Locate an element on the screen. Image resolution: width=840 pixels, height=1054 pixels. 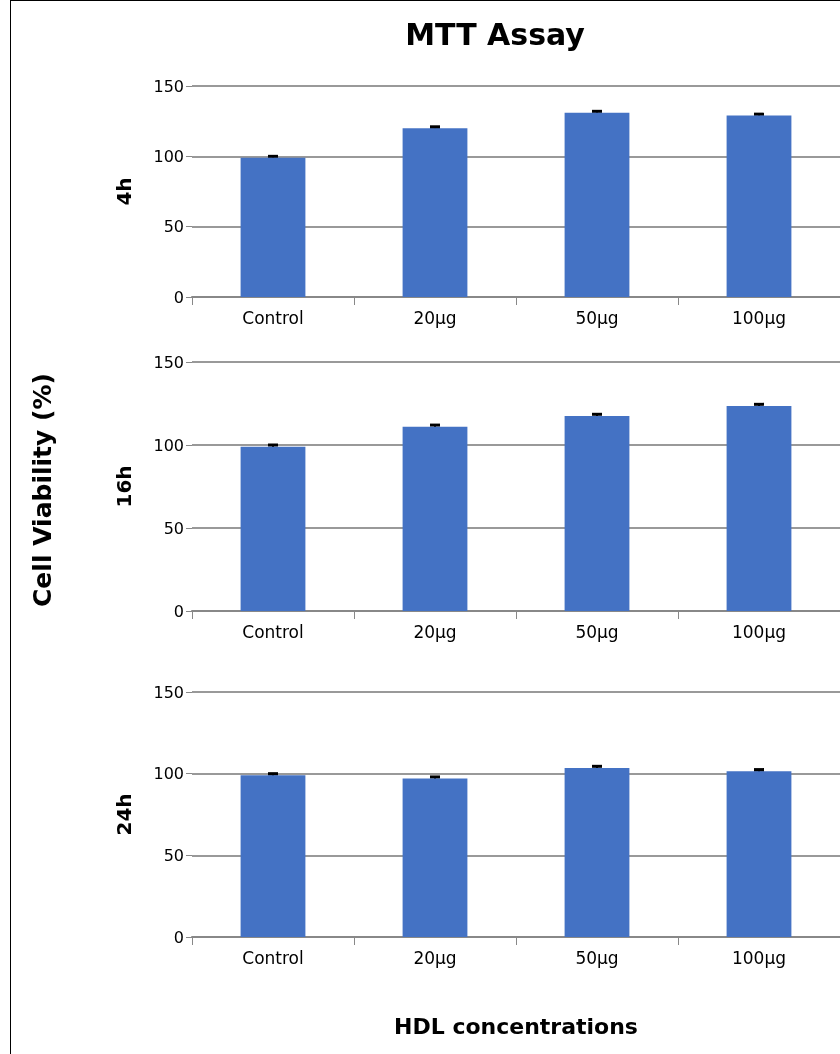
chart-title: MTT Assay is located at coordinates (495, 34).